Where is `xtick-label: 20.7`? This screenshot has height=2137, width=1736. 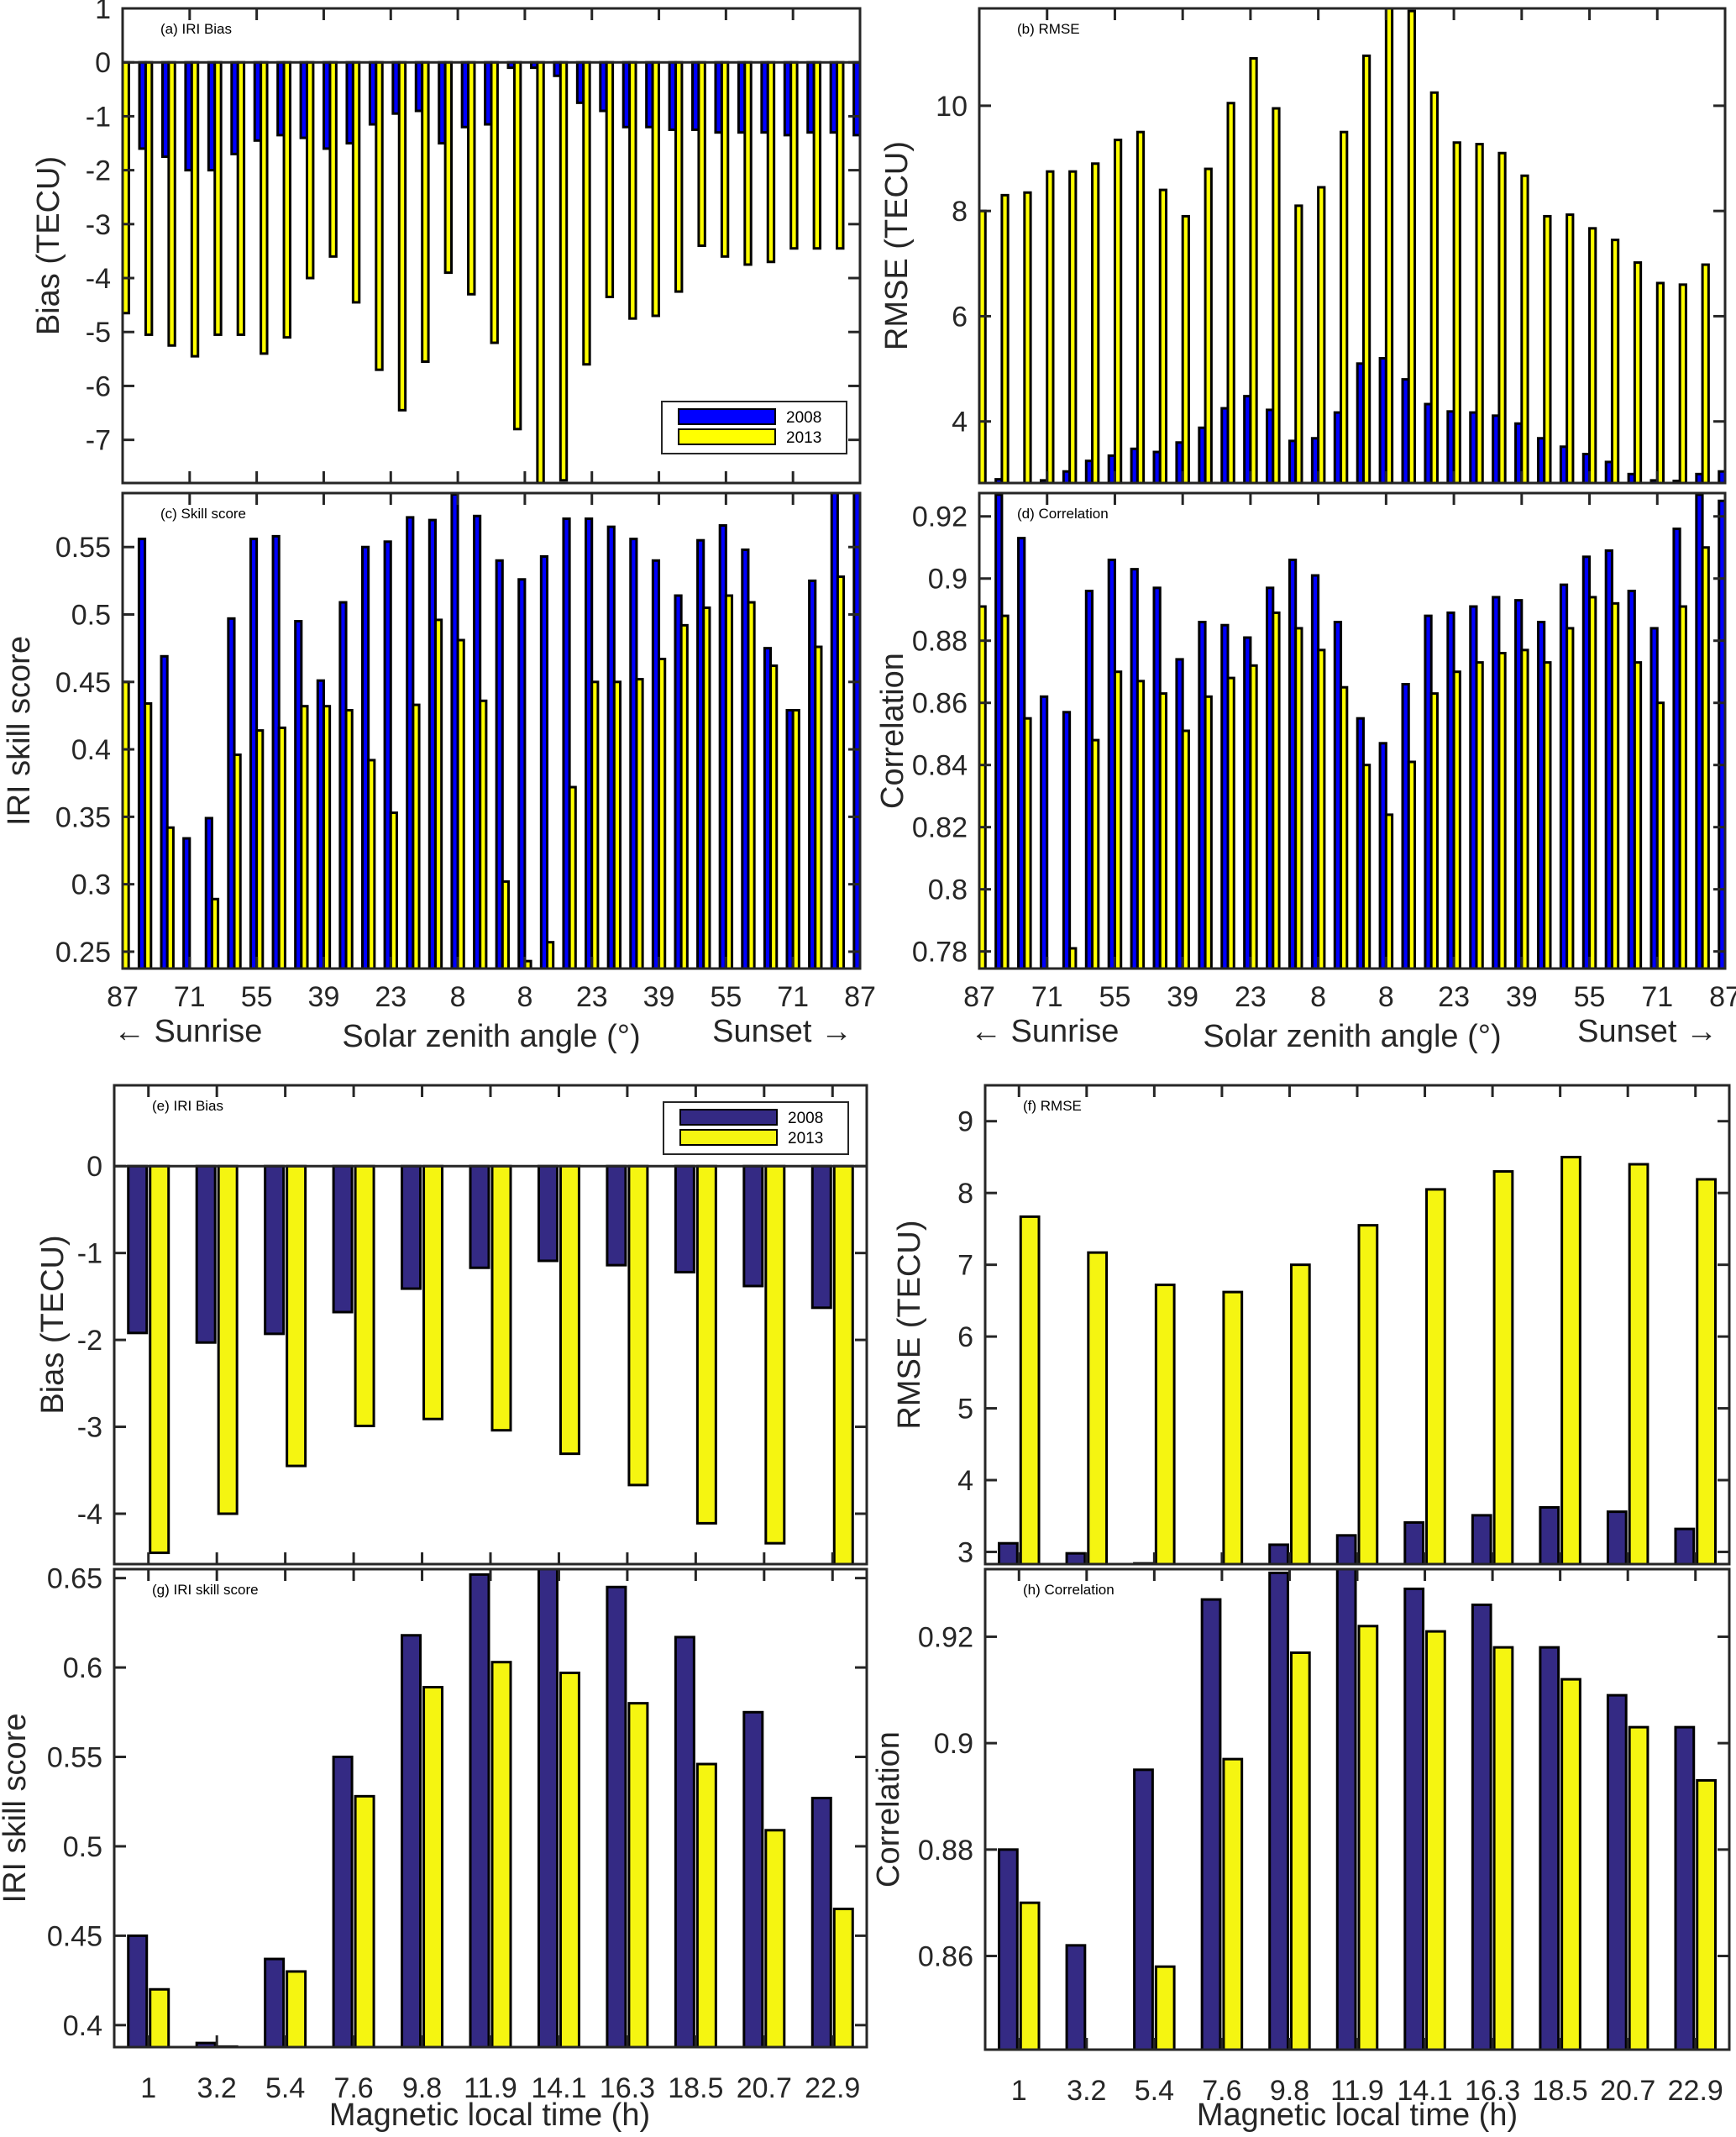 xtick-label: 20.7 is located at coordinates (764, 2088).